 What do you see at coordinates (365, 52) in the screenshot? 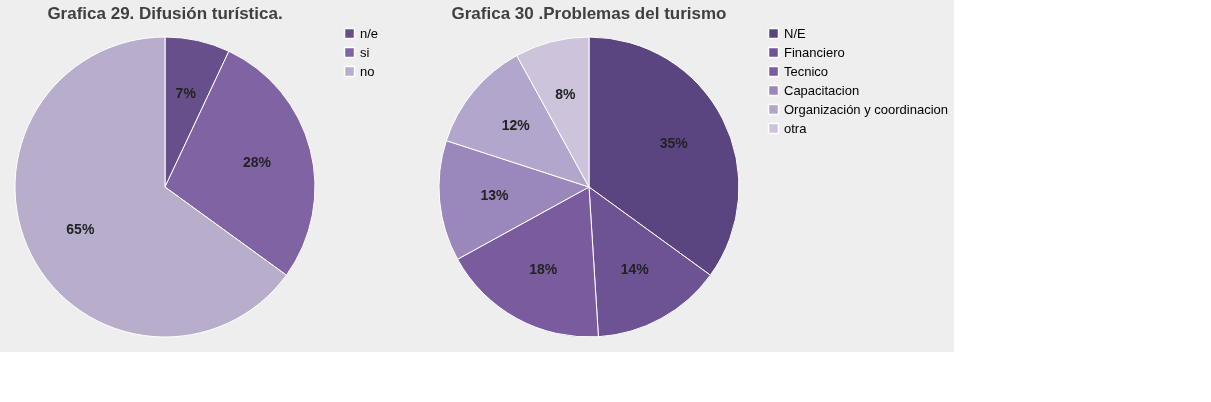
I see `legend-label: si` at bounding box center [365, 52].